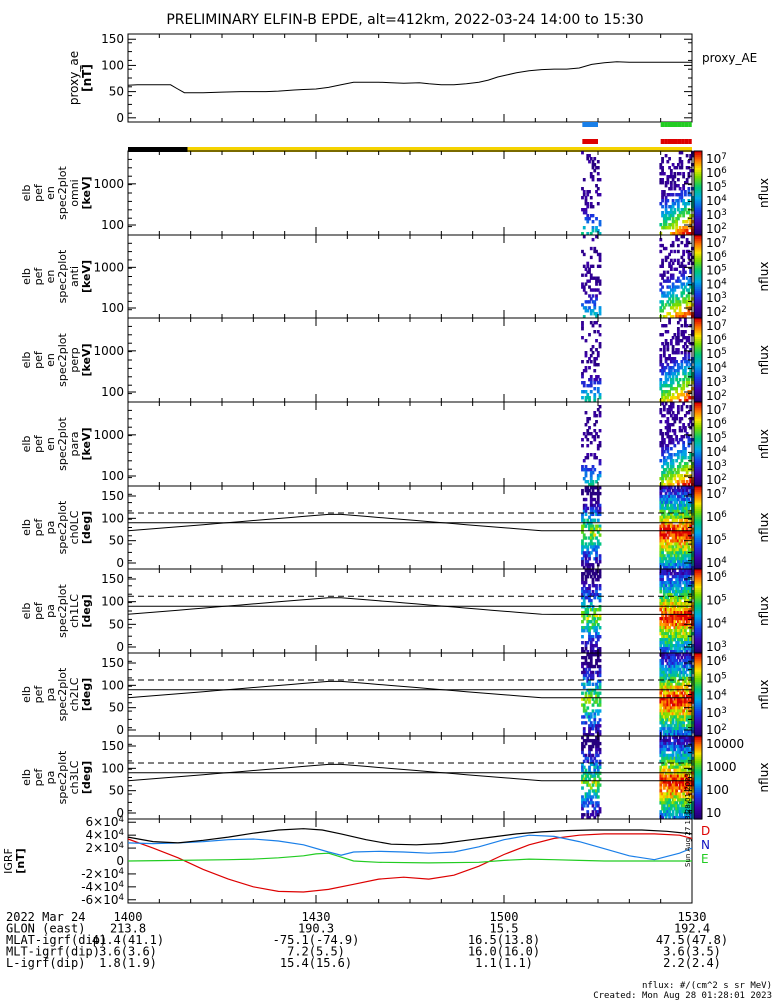 The height and width of the screenshot is (1000, 775). Describe the element at coordinates (102, 887) in the screenshot. I see `igrf-ytick-label: -4×104` at that location.